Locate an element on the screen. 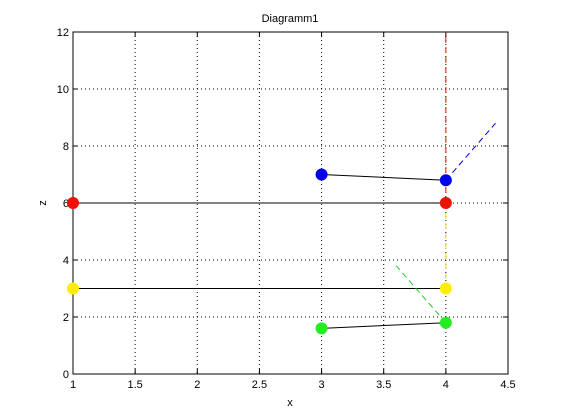 This screenshot has height=420, width=561. y-tick-label: 12 is located at coordinates (63, 33).